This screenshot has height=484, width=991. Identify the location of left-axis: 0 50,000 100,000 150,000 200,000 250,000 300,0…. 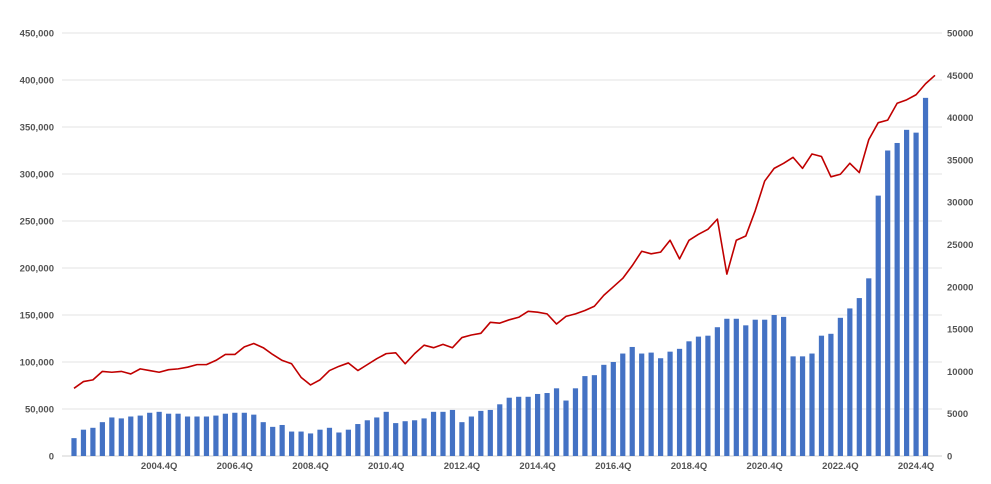
(37, 246).